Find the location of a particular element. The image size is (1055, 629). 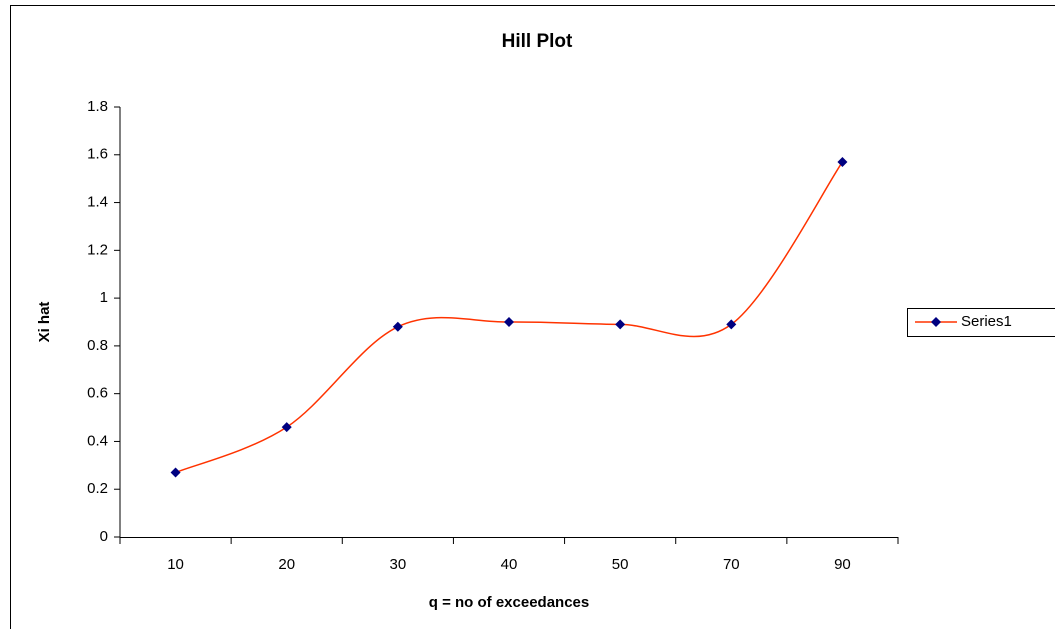

legend-label: Series1 is located at coordinates (986, 321).